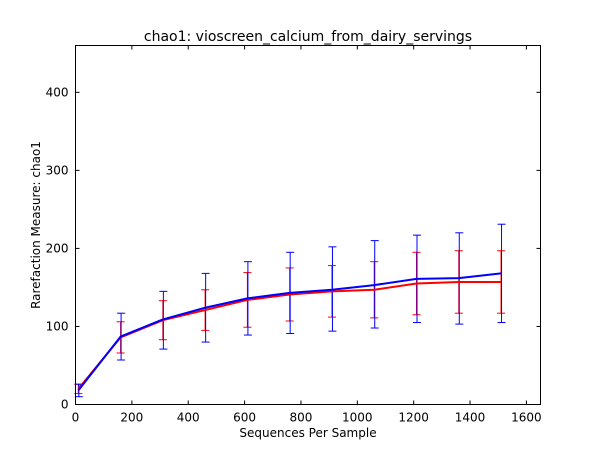  What do you see at coordinates (57, 326) in the screenshot?
I see `y-tick-label: 100` at bounding box center [57, 326].